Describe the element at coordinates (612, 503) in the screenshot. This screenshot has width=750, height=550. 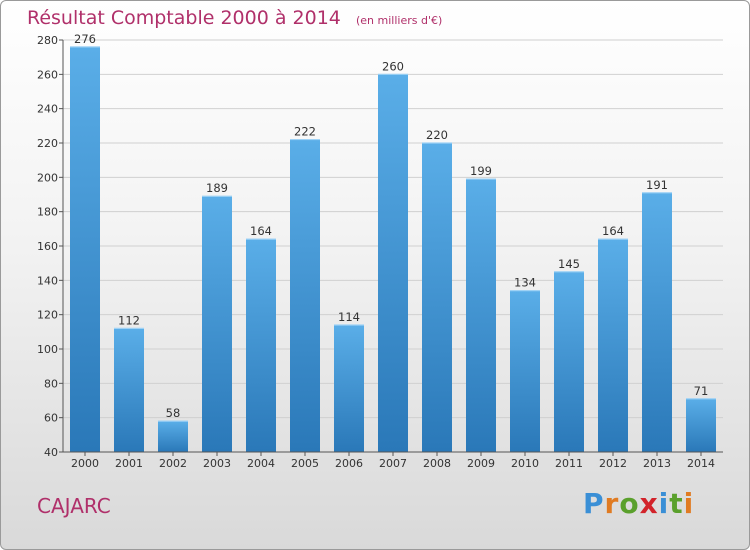
I see `brand-letter: r` at that location.